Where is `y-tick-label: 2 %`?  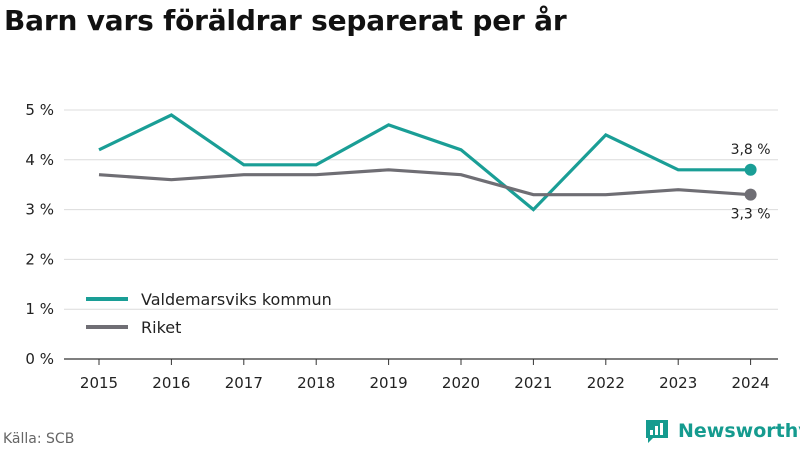 y-tick-label: 2 % is located at coordinates (39, 259).